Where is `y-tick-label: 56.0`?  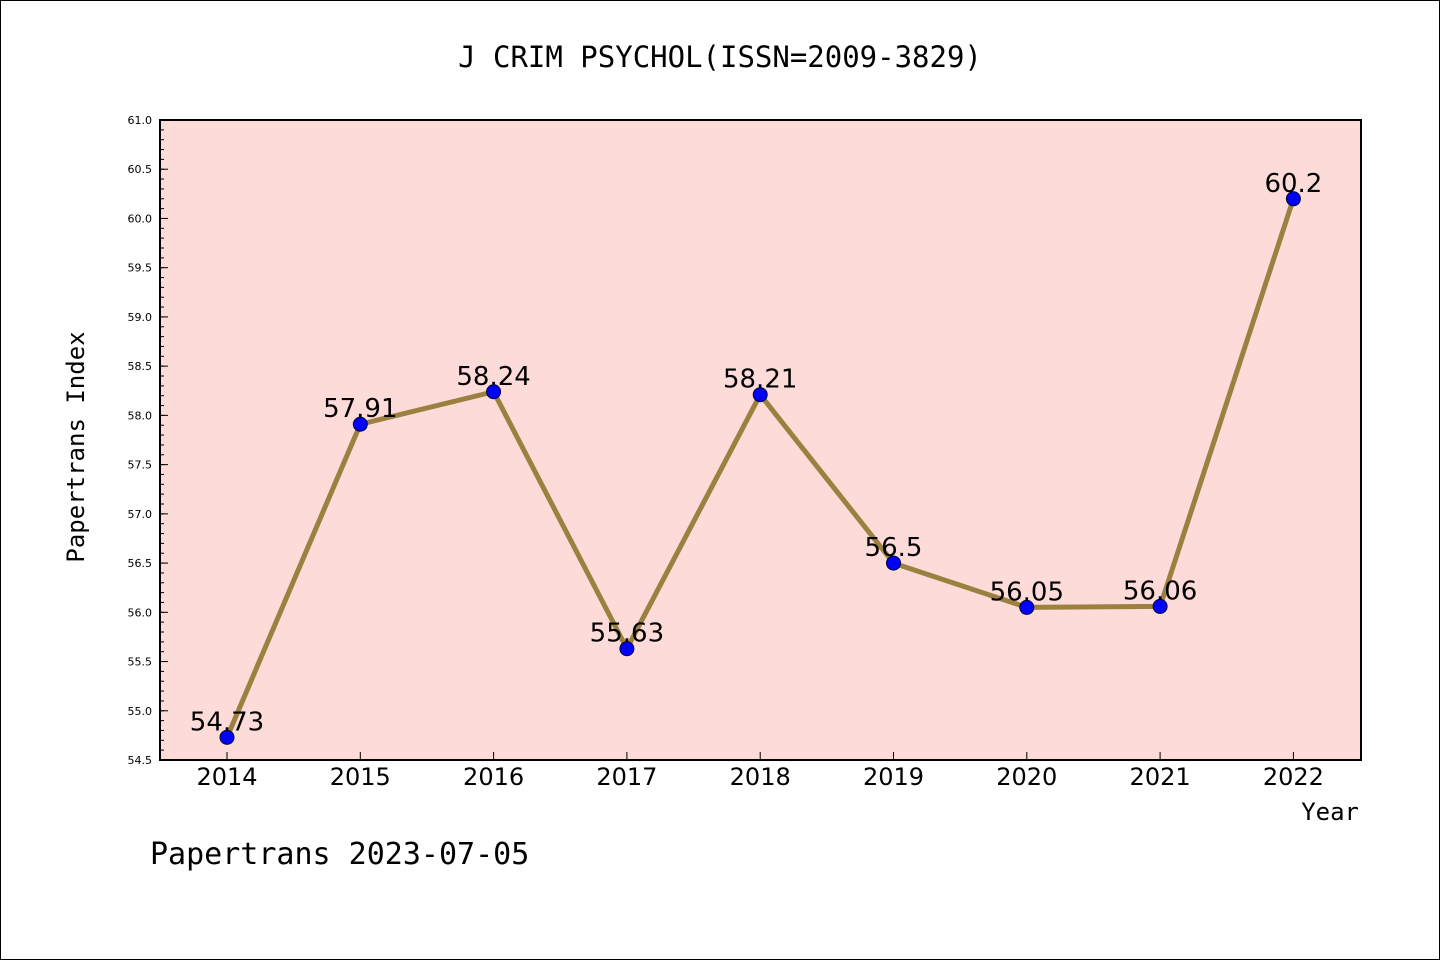
y-tick-label: 56.0 is located at coordinates (140, 612).